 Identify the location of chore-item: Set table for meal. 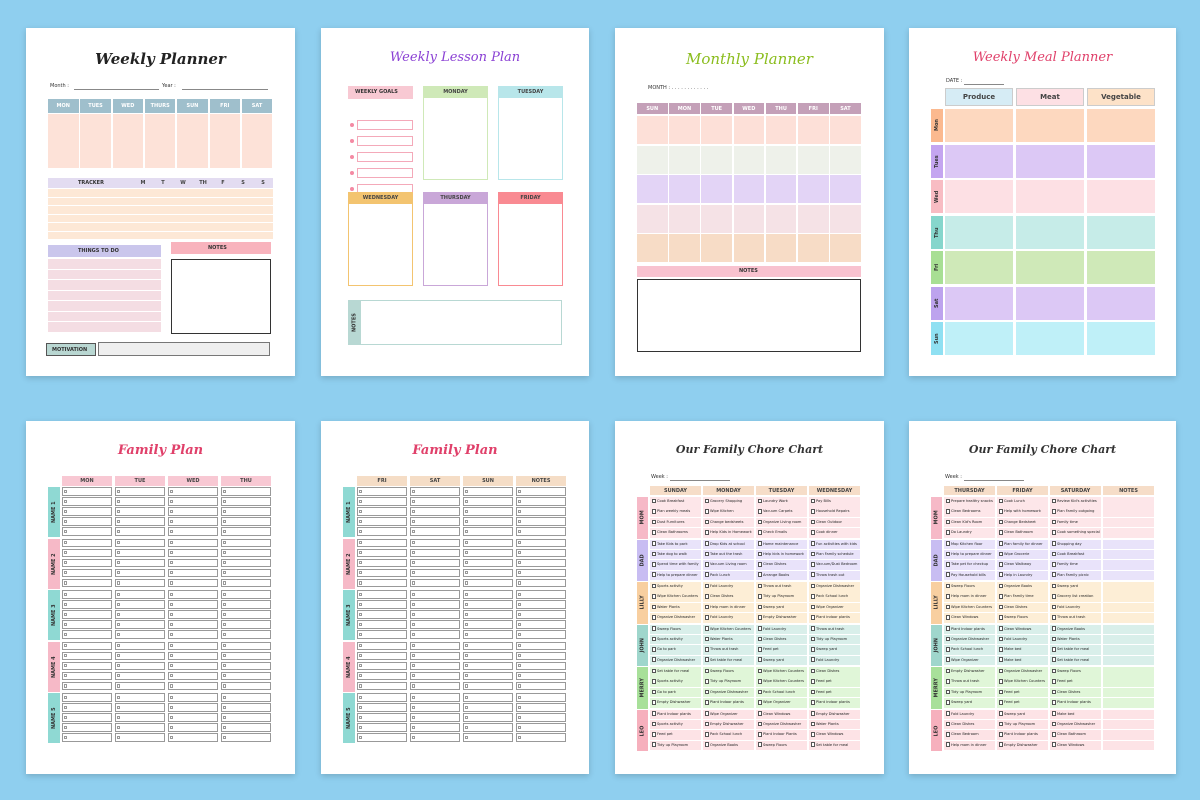
(834, 745).